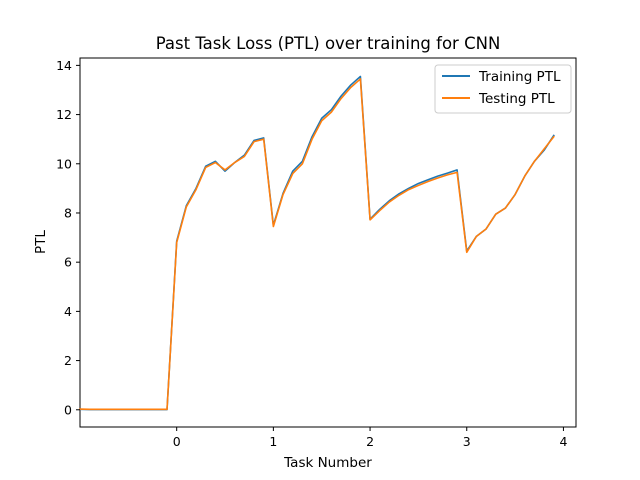  What do you see at coordinates (68, 212) in the screenshot?
I see `y-tick-label: 8` at bounding box center [68, 212].